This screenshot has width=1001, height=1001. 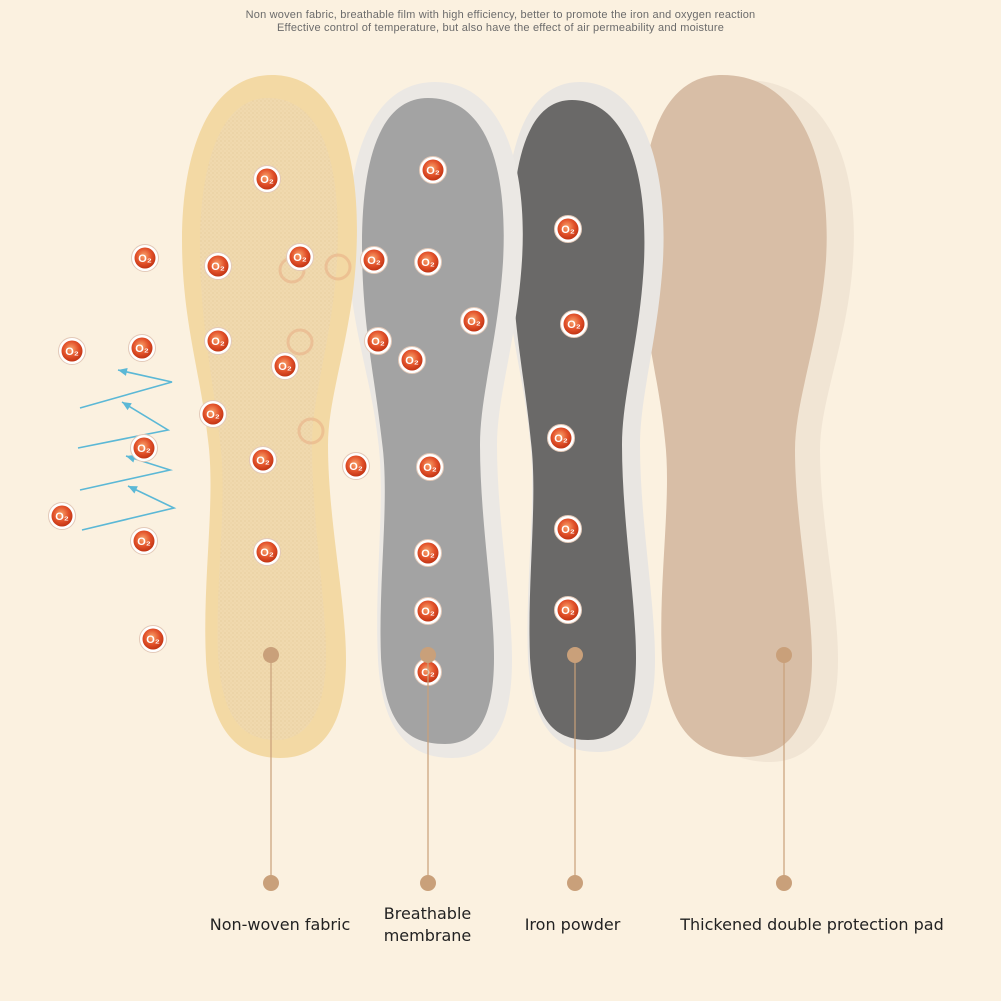 I want to click on iron-powder-layer, so click(x=584, y=417).